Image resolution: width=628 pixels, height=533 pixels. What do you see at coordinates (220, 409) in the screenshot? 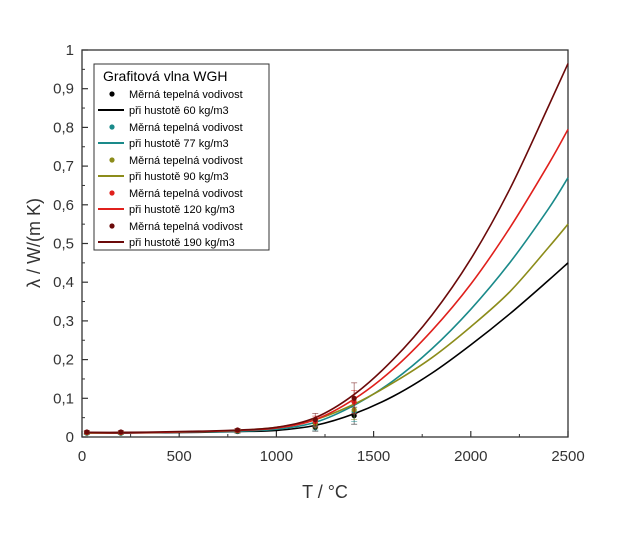
I see `data-points` at bounding box center [220, 409].